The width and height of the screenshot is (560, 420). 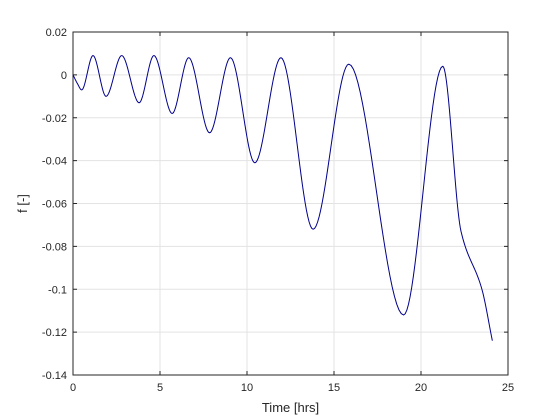 What do you see at coordinates (57, 290) in the screenshot?
I see `y-tick-label: -0.1` at bounding box center [57, 290].